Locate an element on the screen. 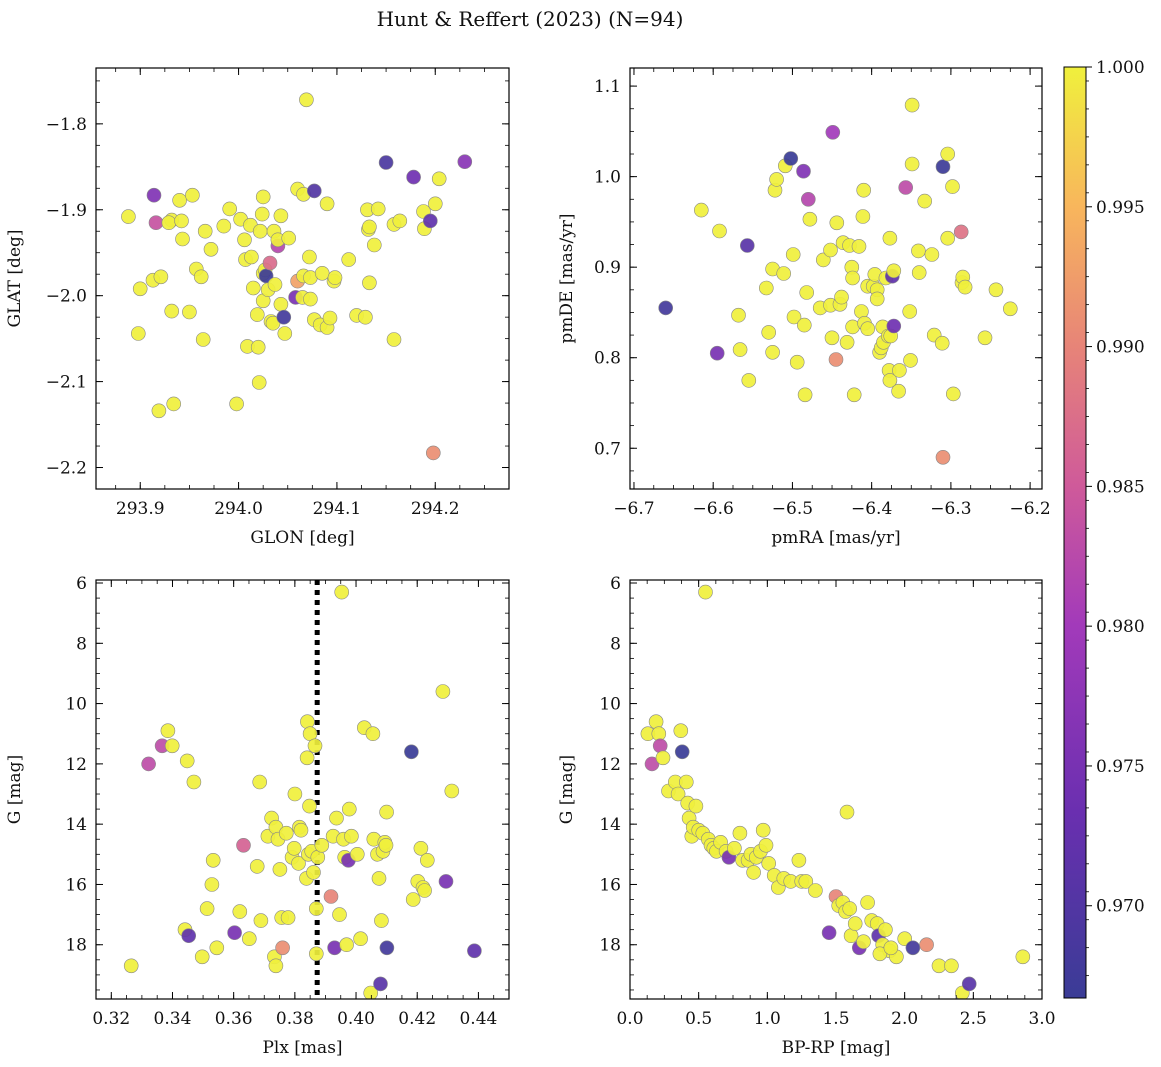 The width and height of the screenshot is (1161, 1067). scatter-points is located at coordinates (835, 791).